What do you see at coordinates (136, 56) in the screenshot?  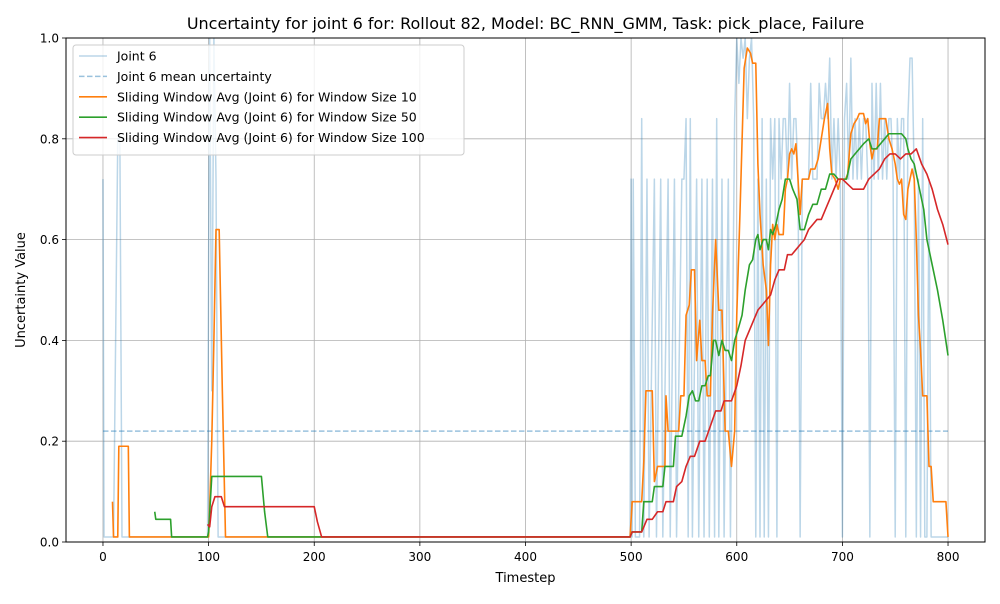 I see `legend-label: Joint 6` at bounding box center [136, 56].